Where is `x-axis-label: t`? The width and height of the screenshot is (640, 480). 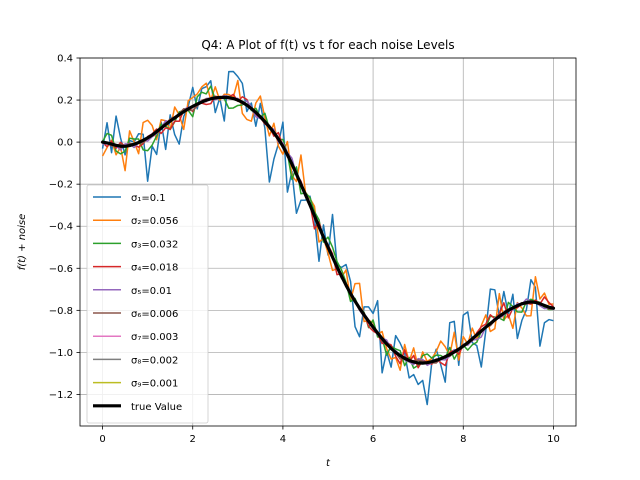
x-axis-label: t is located at coordinates (328, 463).